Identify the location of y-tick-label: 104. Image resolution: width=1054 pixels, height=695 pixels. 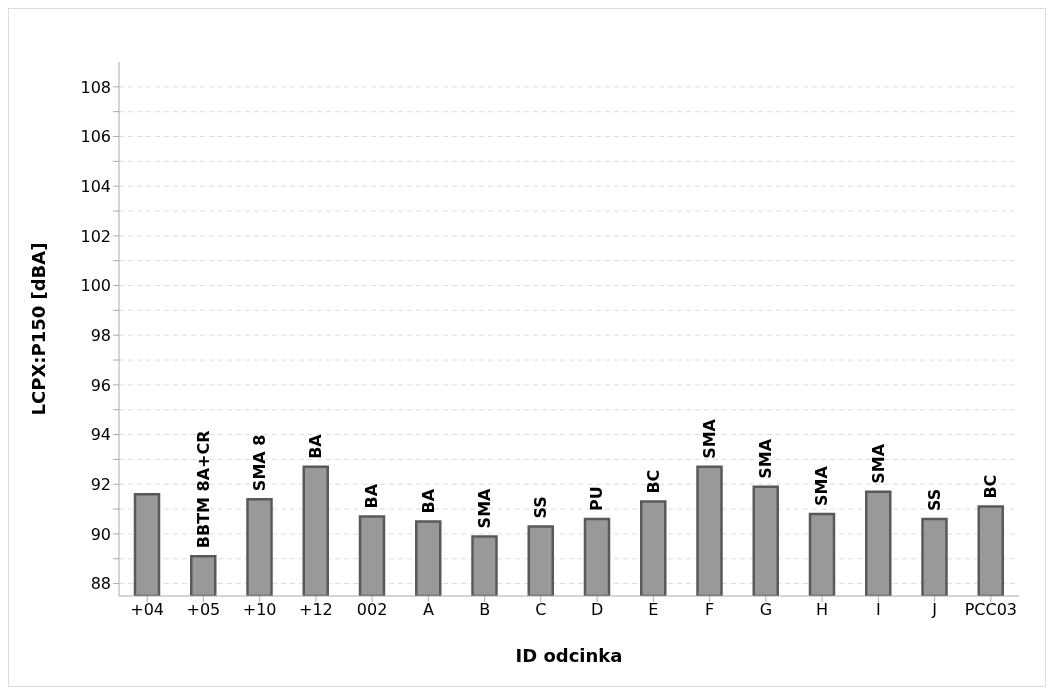
(95, 186).